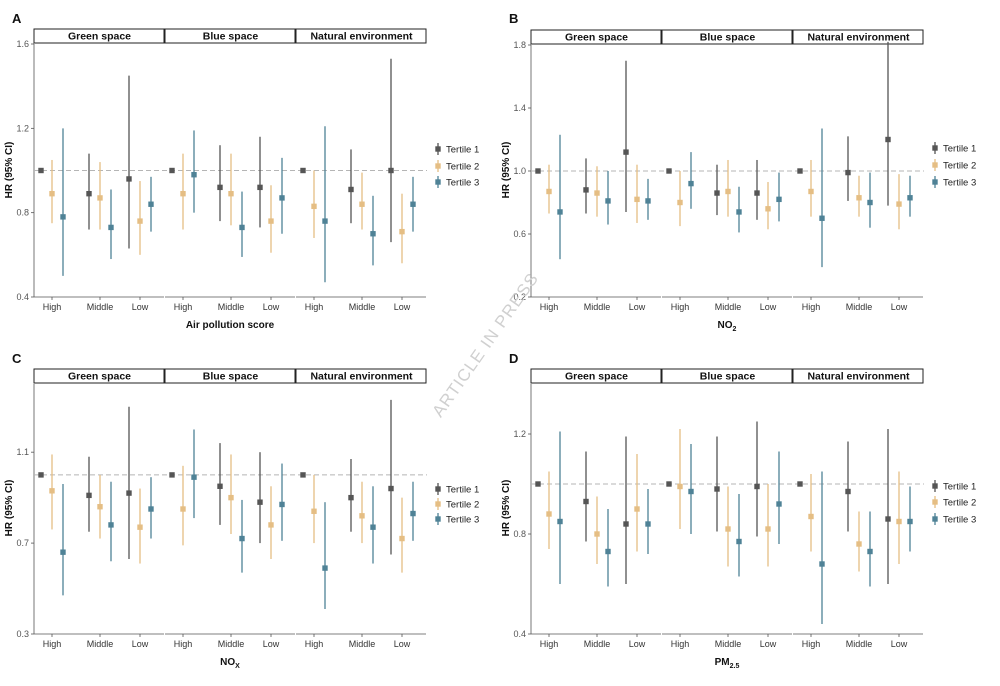  I want to click on y-tick-label: 1.8, so click(519, 45).